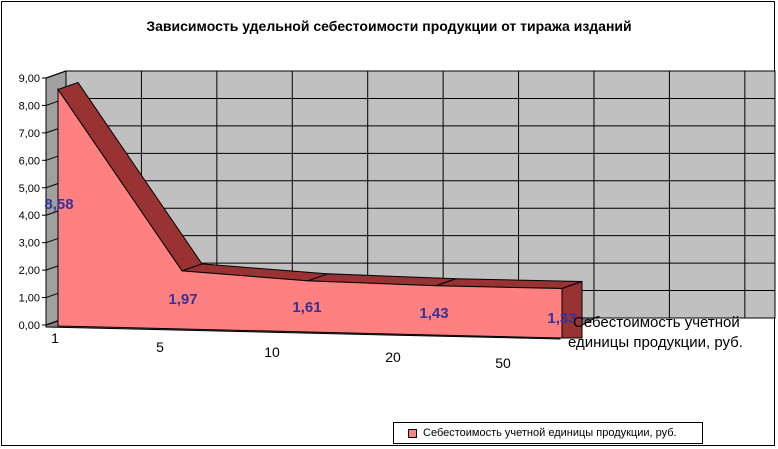  What do you see at coordinates (656, 322) in the screenshot?
I see `series-axis-label: Себестоимость учетной` at bounding box center [656, 322].